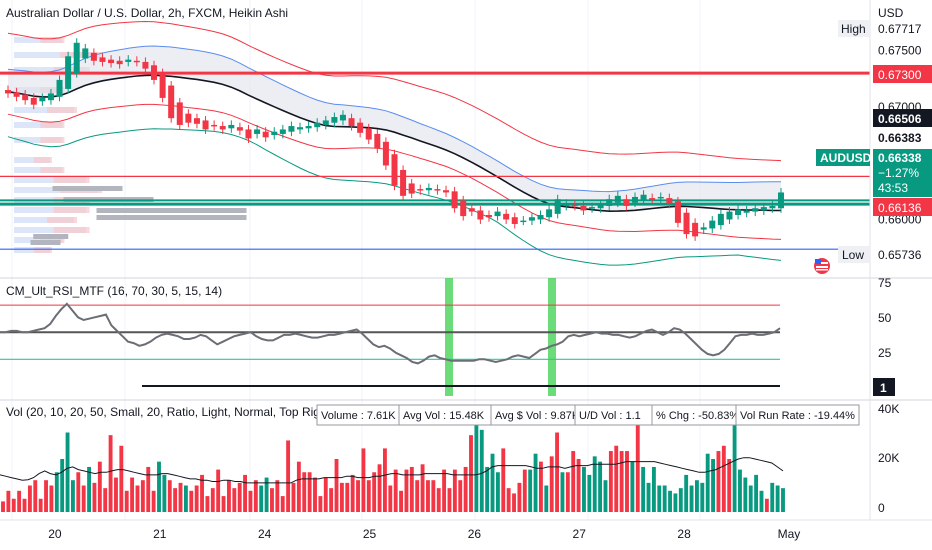 Image resolution: width=932 pixels, height=550 pixels. What do you see at coordinates (580, 534) in the screenshot?
I see `time-label: 27` at bounding box center [580, 534].